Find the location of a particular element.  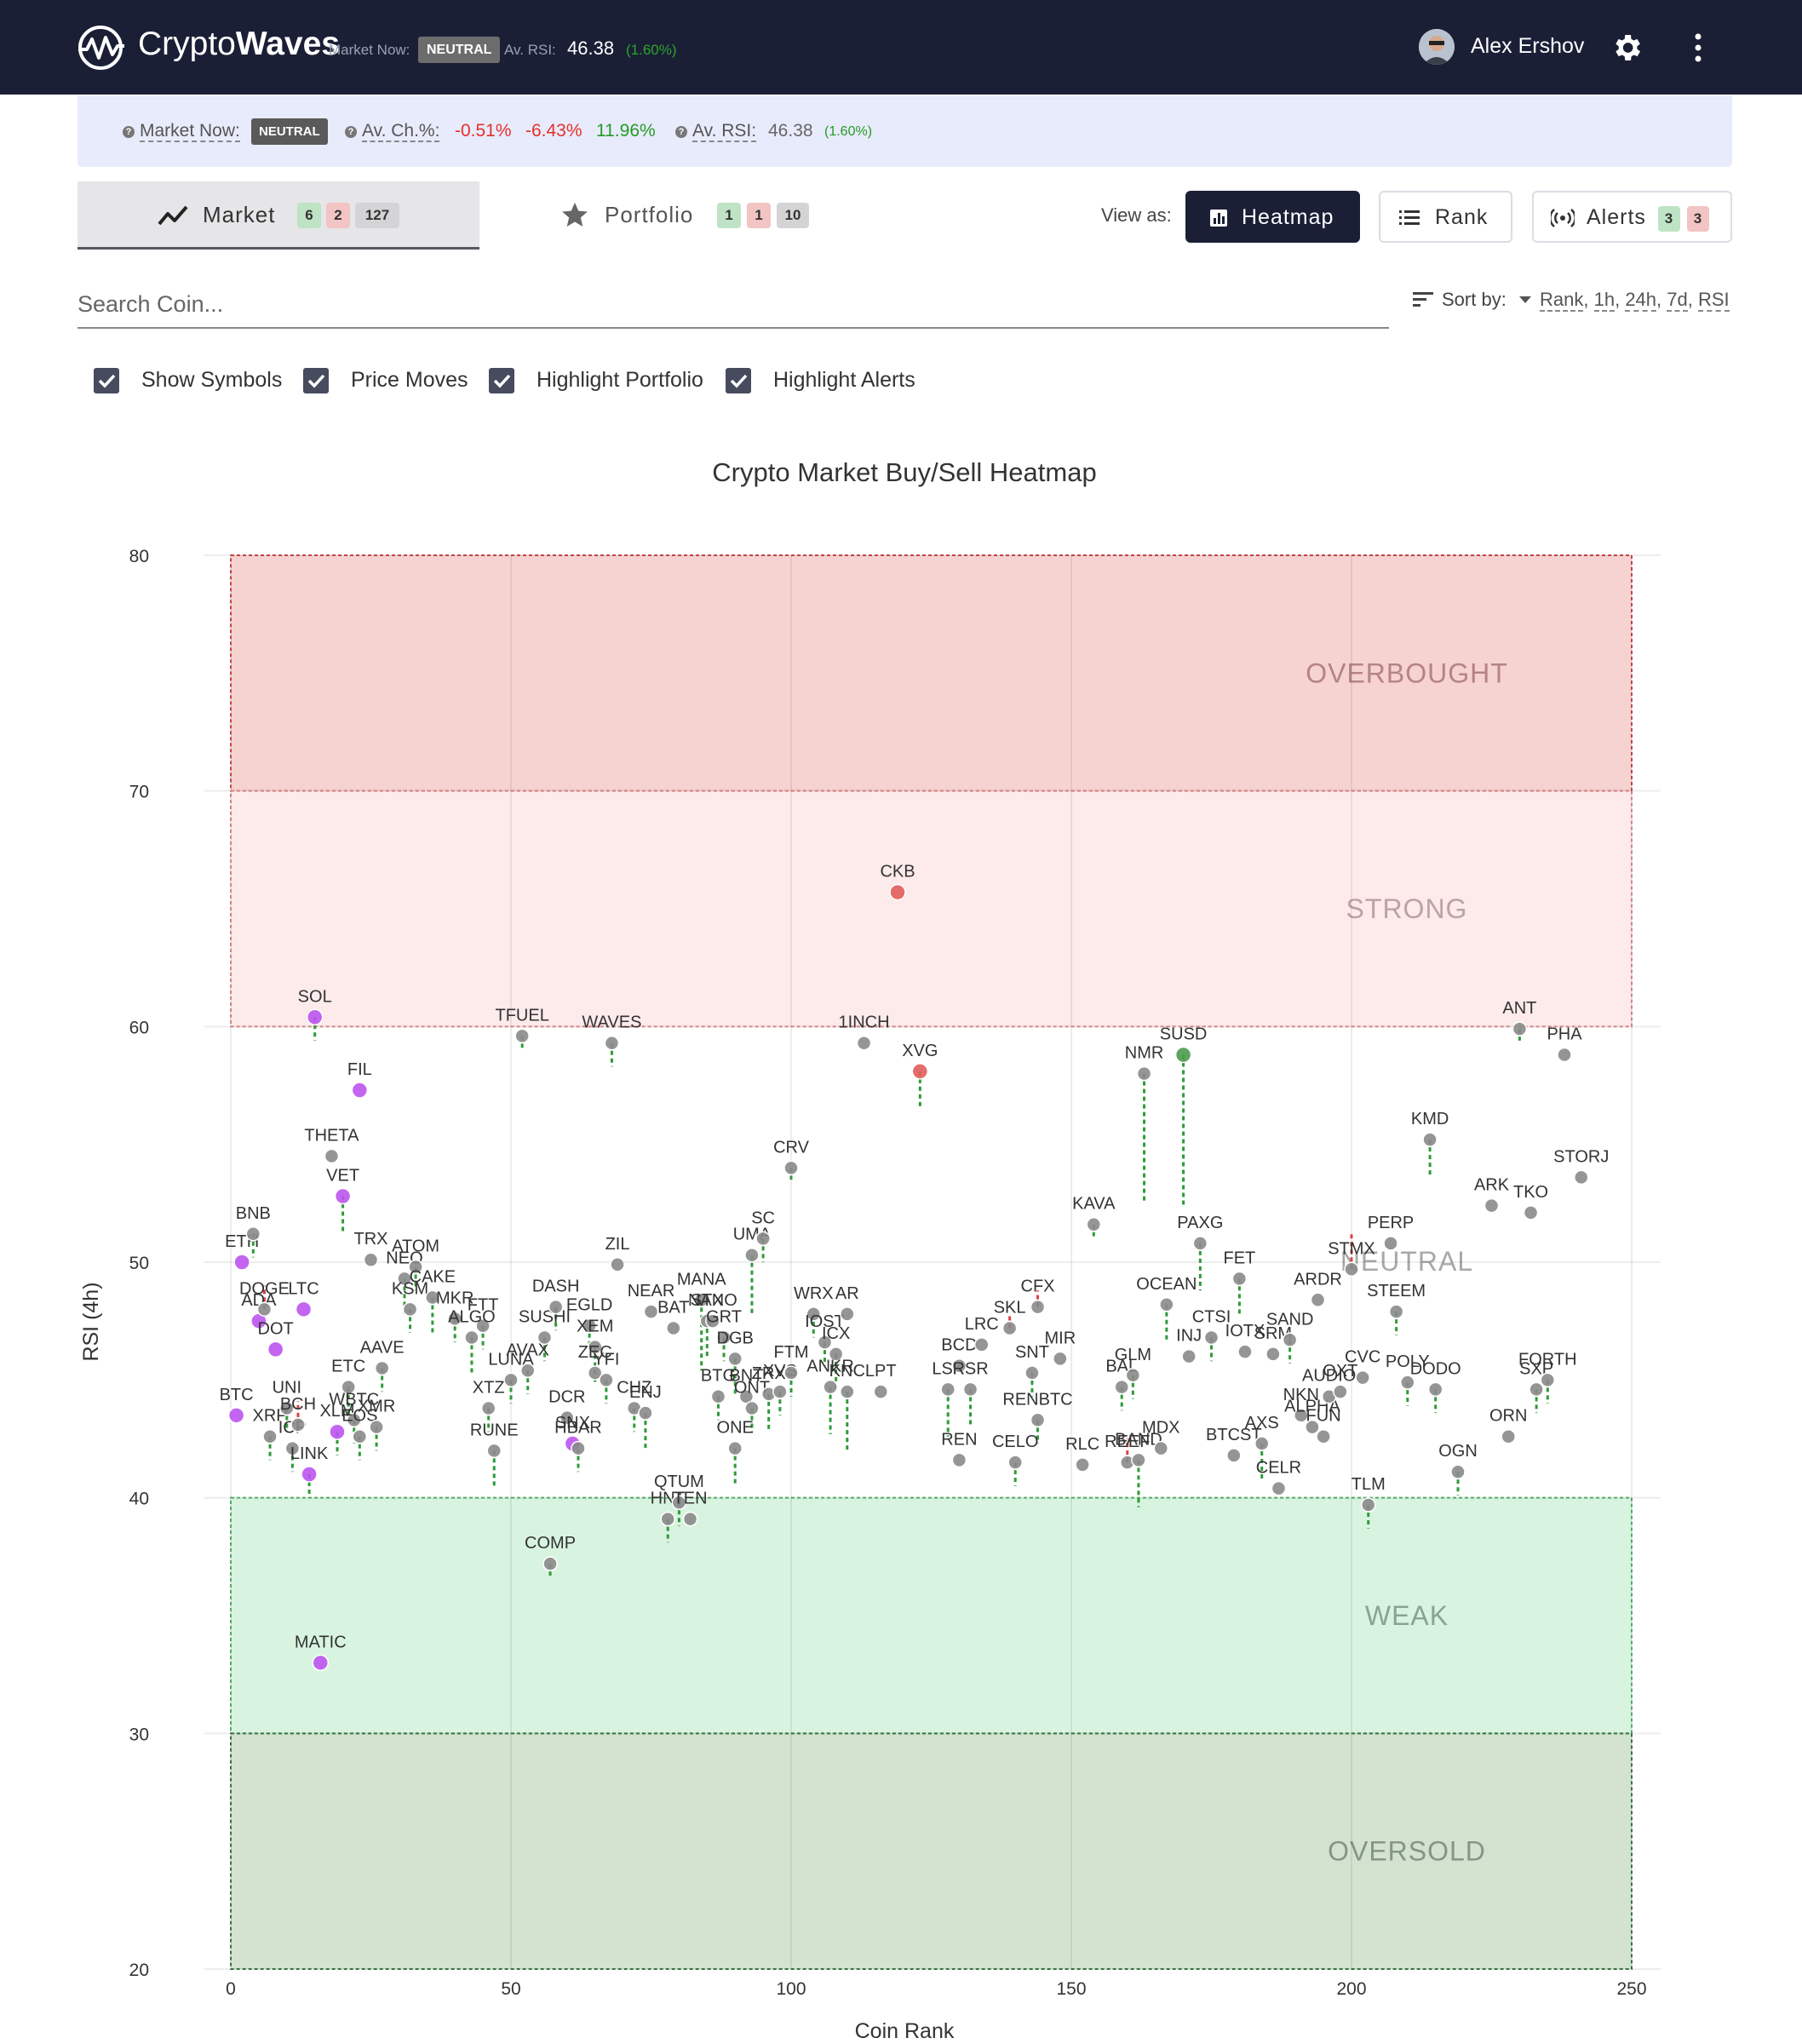

point-yfi is located at coordinates (606, 1380).